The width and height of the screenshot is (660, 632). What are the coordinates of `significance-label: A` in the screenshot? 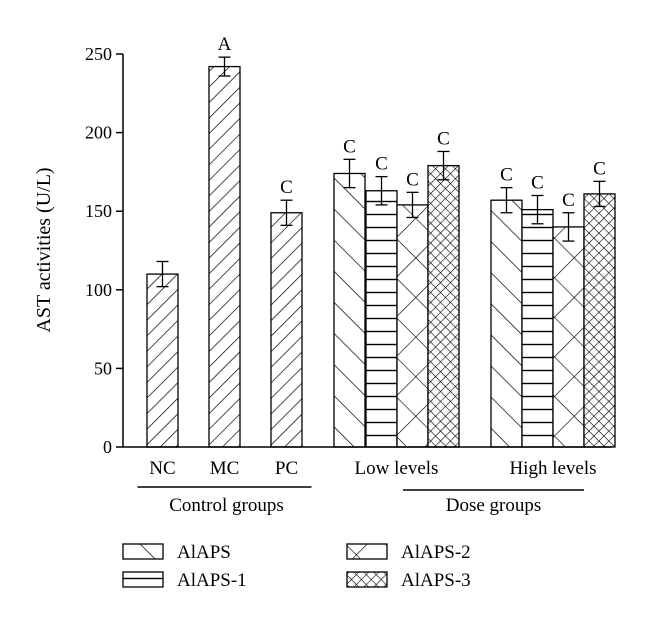 It's located at (225, 44).